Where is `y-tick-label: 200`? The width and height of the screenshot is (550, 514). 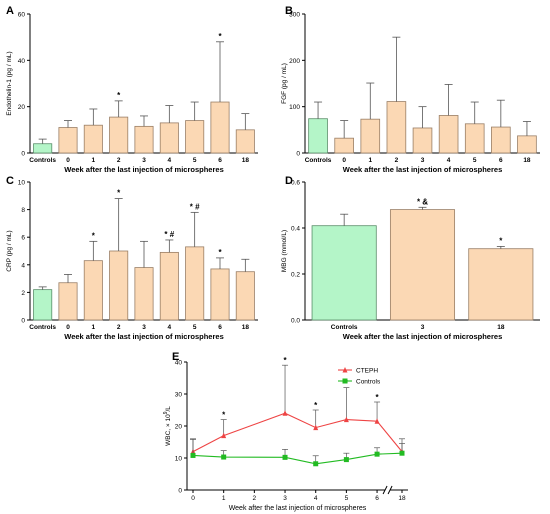
y-tick-label: 200 is located at coordinates (294, 61).